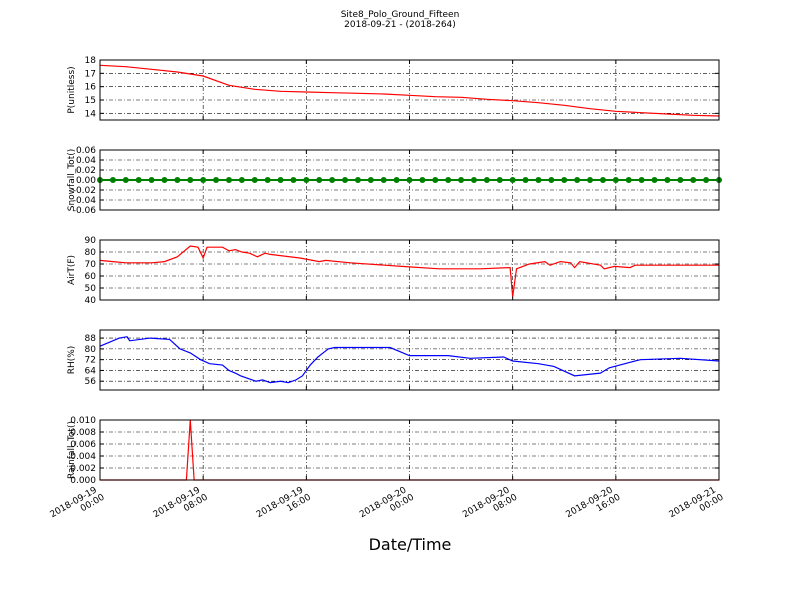 The image size is (800, 600). What do you see at coordinates (86, 161) in the screenshot?
I see `y-tick-label: 0.04` at bounding box center [86, 161].